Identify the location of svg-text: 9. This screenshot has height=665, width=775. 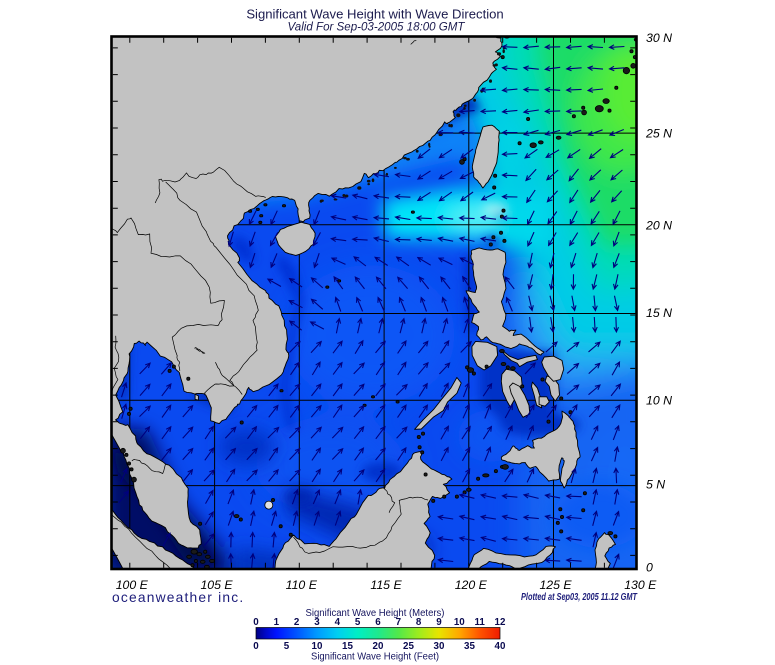
(439, 622).